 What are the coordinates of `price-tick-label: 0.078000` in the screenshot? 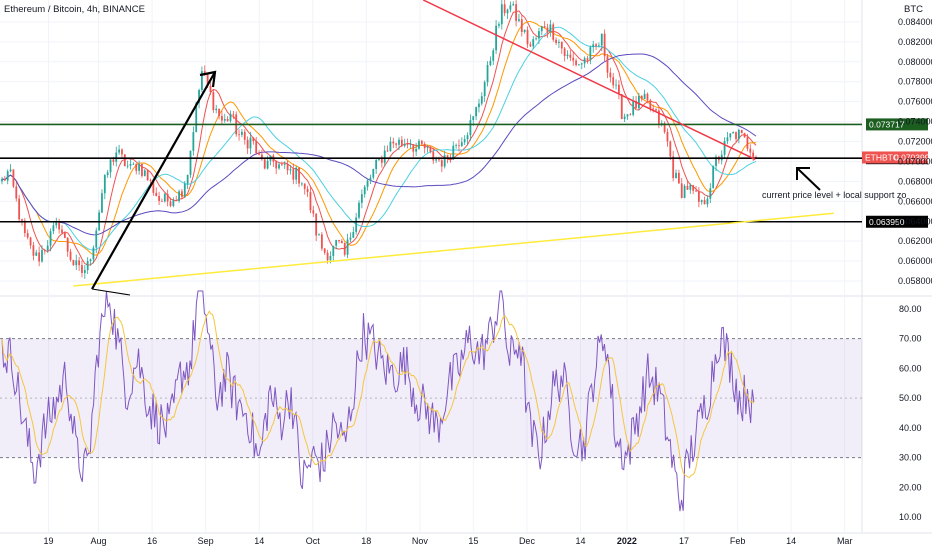 It's located at (915, 82).